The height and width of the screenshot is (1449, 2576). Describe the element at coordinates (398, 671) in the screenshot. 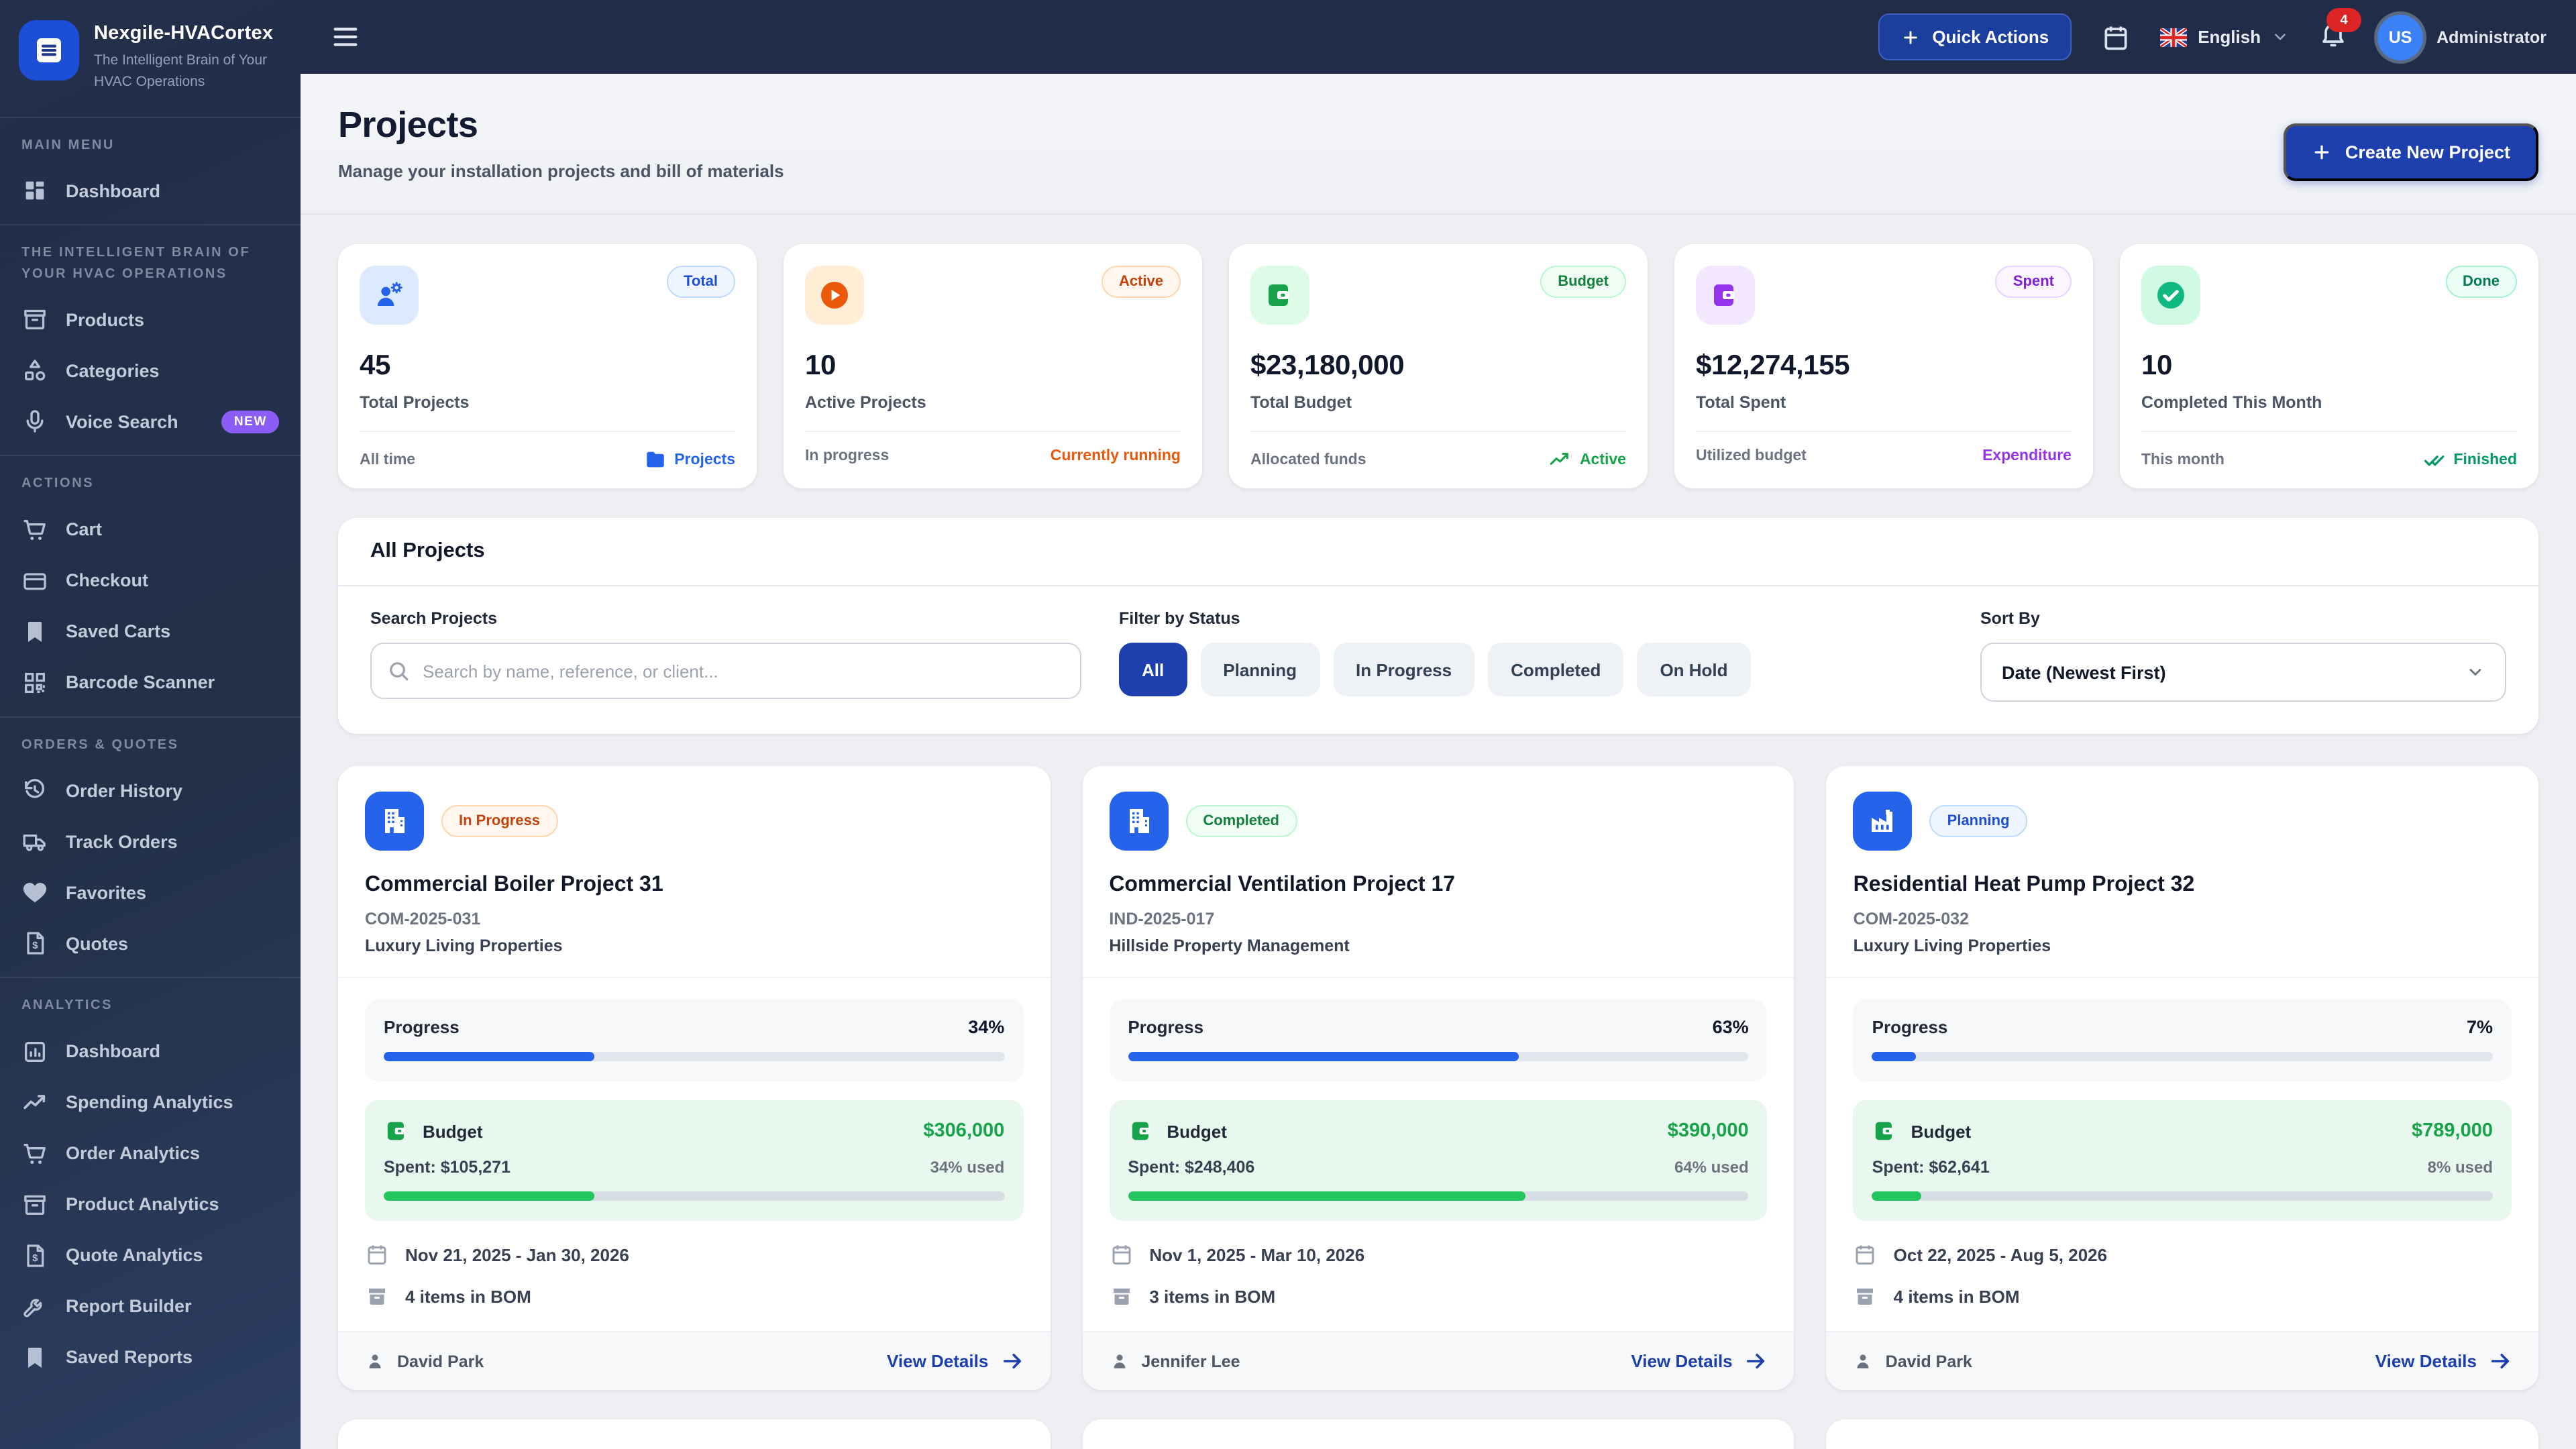

I see `search-icon` at that location.